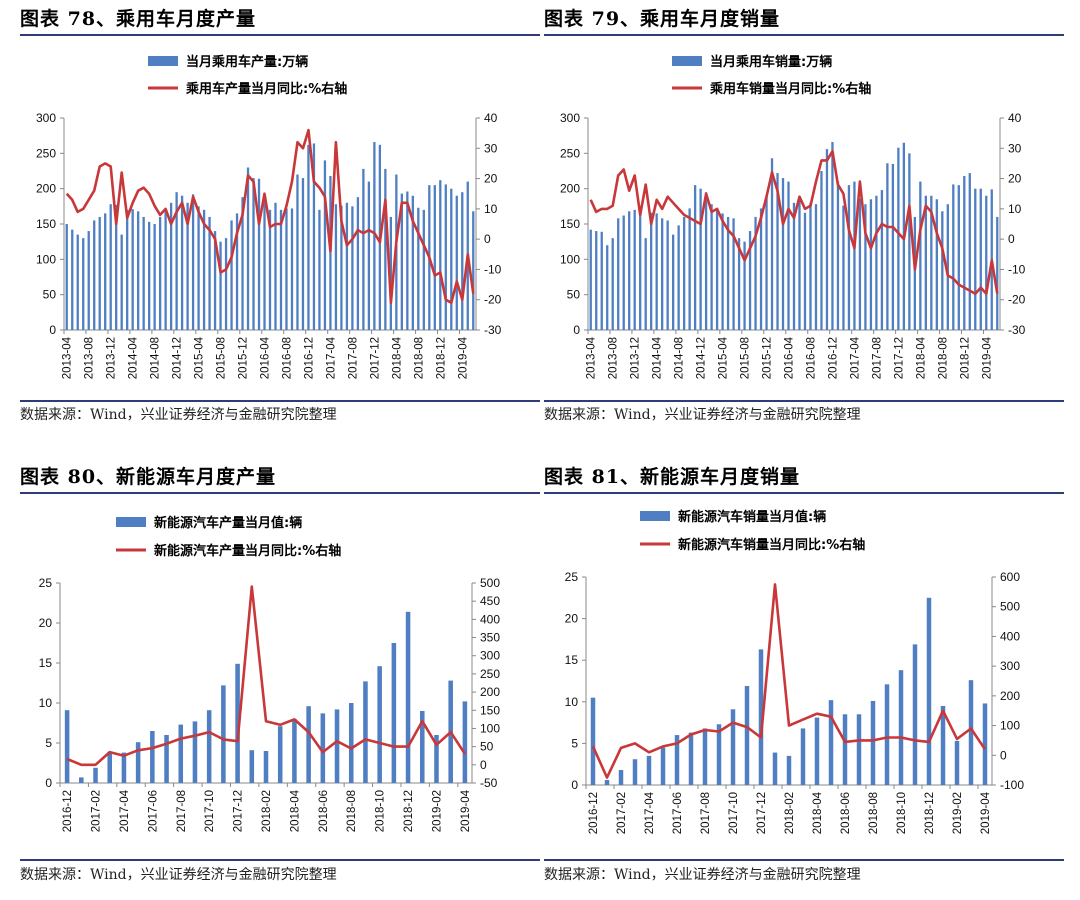 This screenshot has width=1080, height=900. I want to click on x-tick-label: 2018-10, so click(381, 811).